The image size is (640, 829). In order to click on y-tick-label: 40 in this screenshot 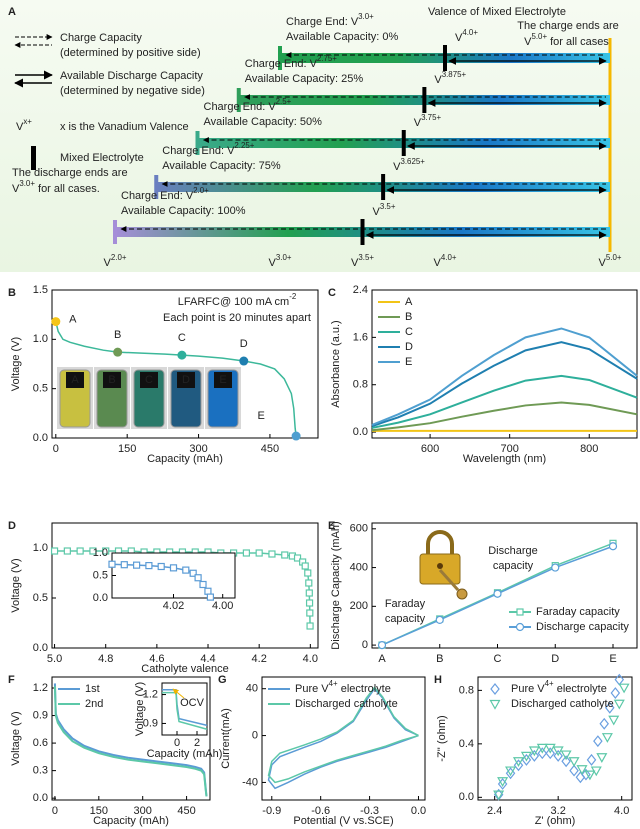, I will do `click(252, 689)`.